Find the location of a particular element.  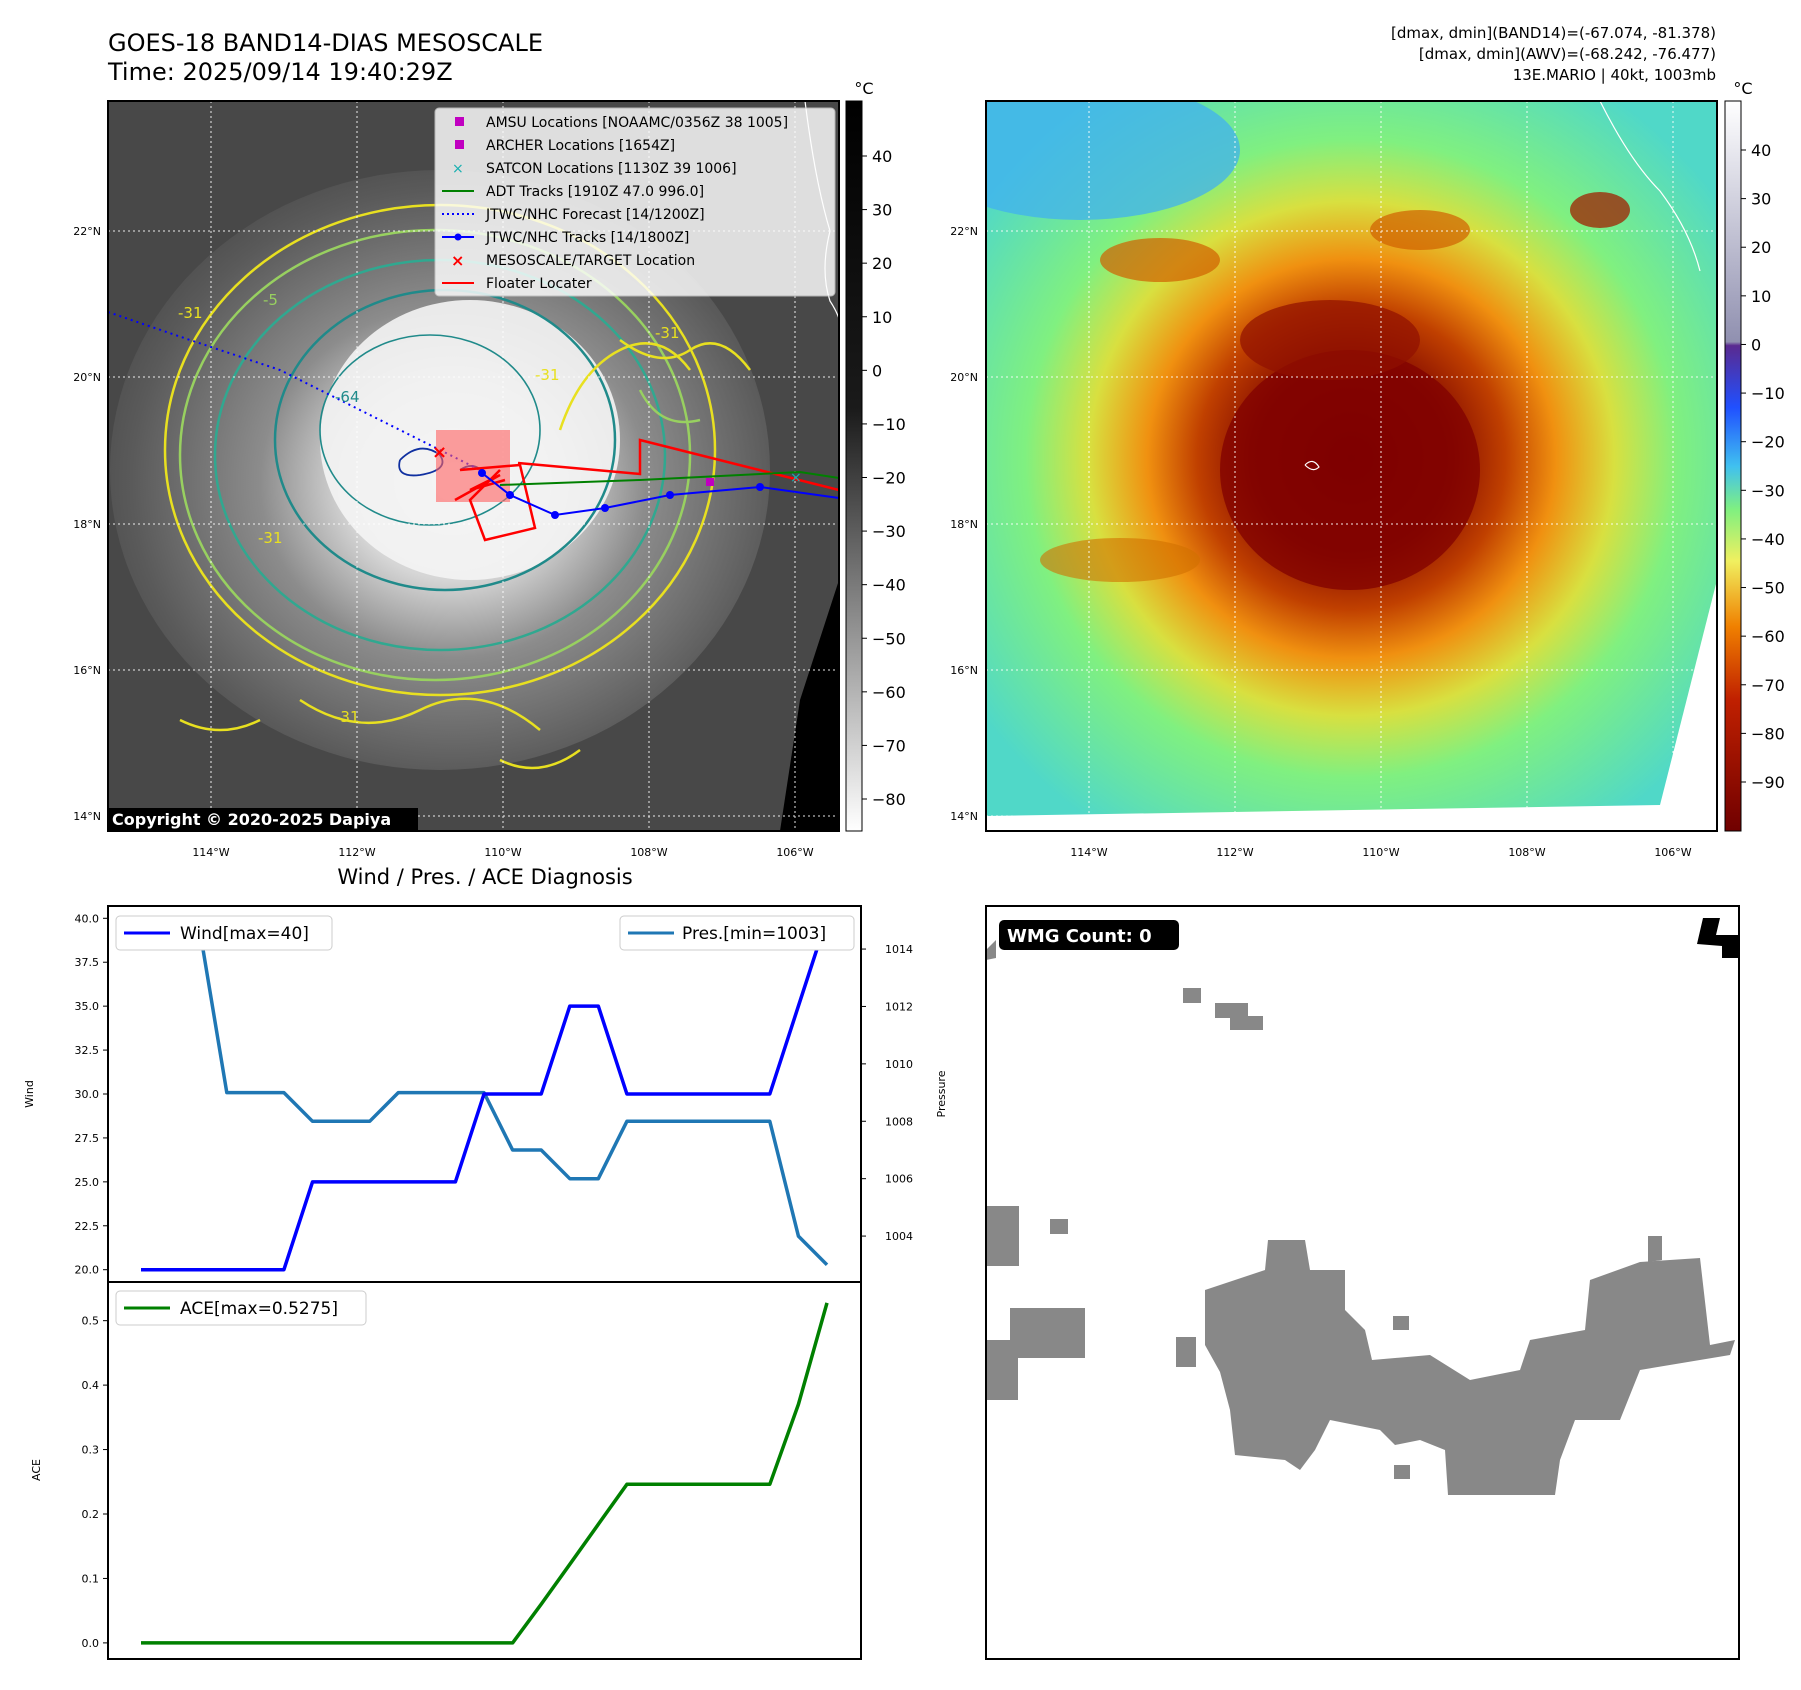

contour-label: -5 is located at coordinates (270, 300).